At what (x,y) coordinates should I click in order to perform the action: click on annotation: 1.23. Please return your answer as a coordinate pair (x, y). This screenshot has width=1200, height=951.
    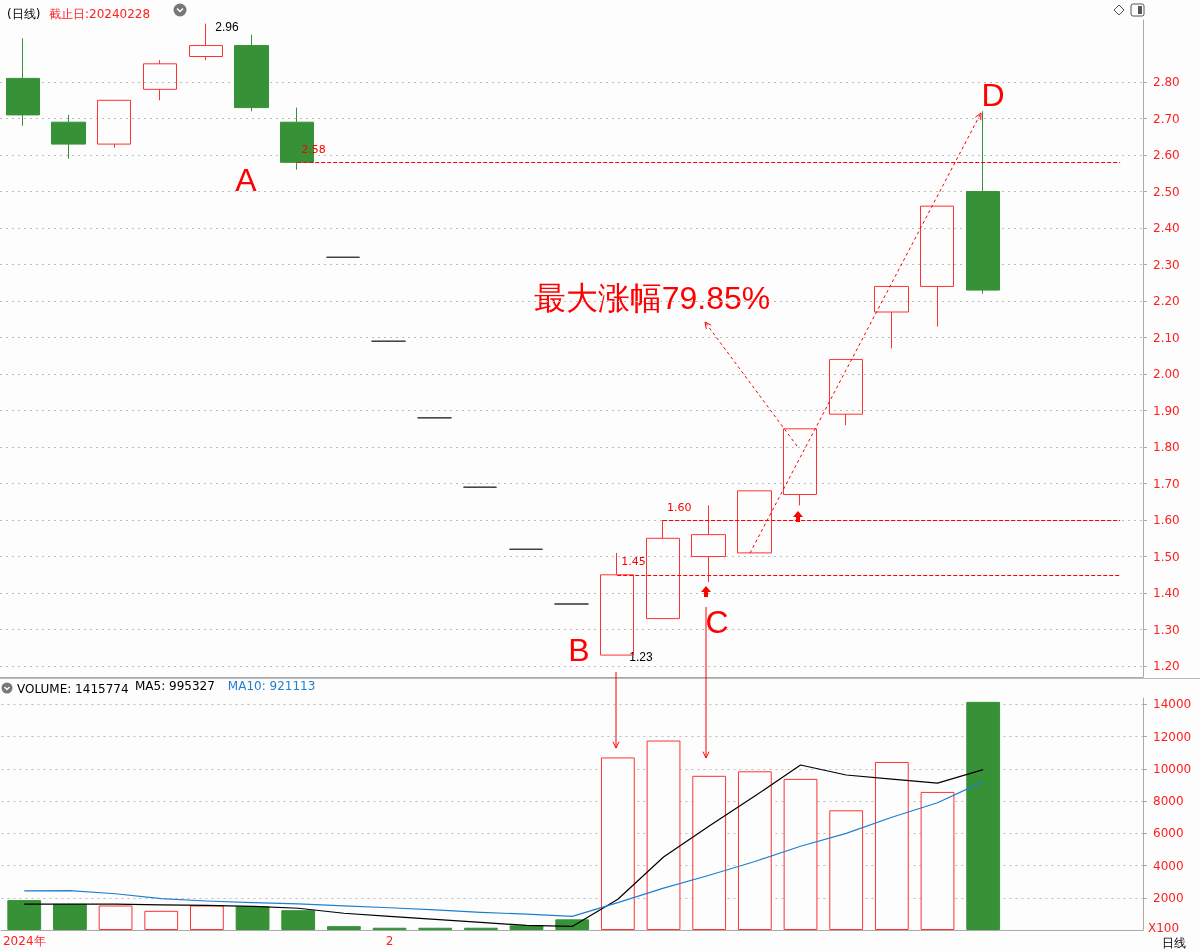
    Looking at the image, I should click on (641, 657).